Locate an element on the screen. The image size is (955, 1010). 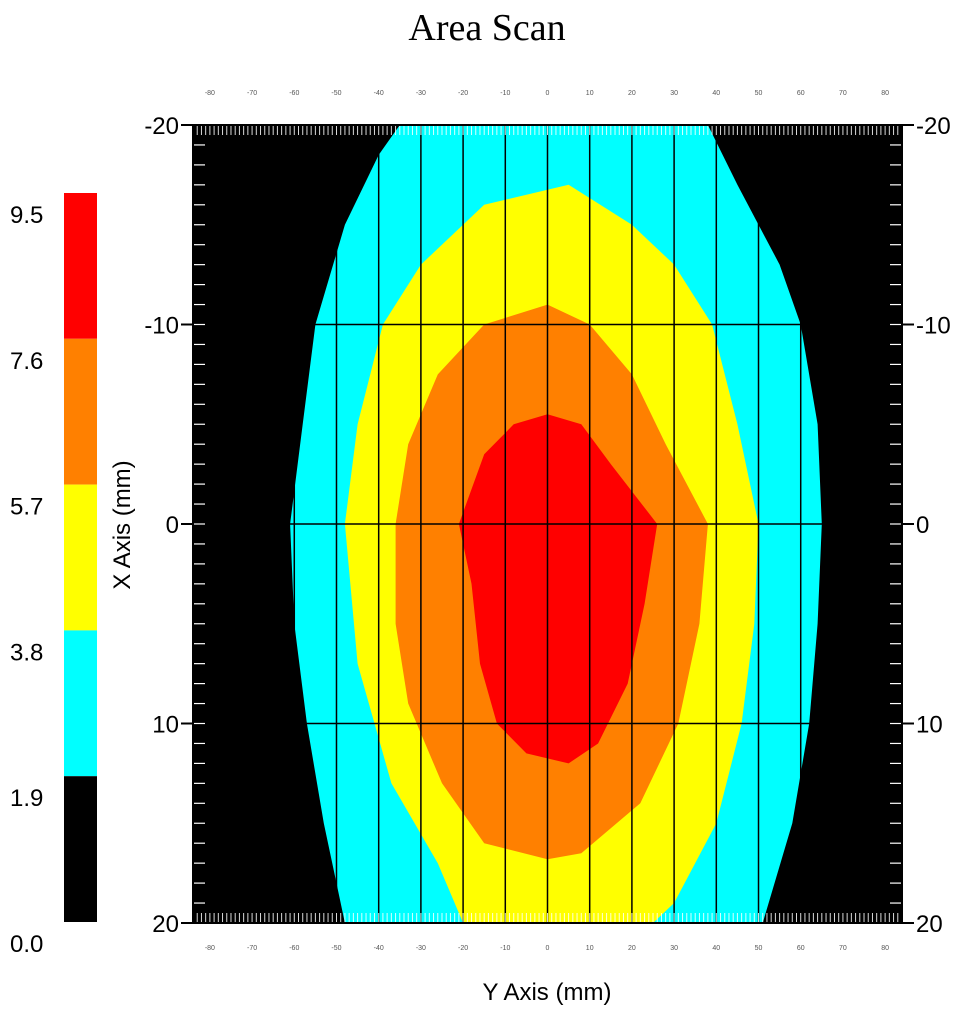
x-tick-label-bottom: 10 is located at coordinates (590, 948).